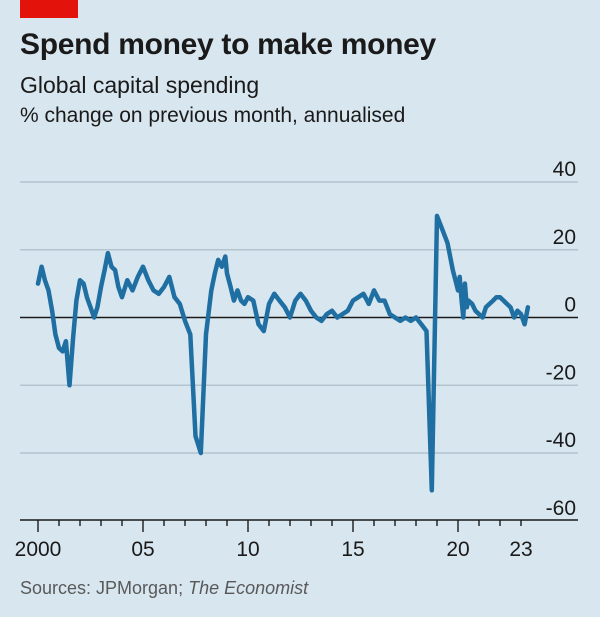 This screenshot has width=600, height=617. I want to click on y-tick-label: 0, so click(570, 305).